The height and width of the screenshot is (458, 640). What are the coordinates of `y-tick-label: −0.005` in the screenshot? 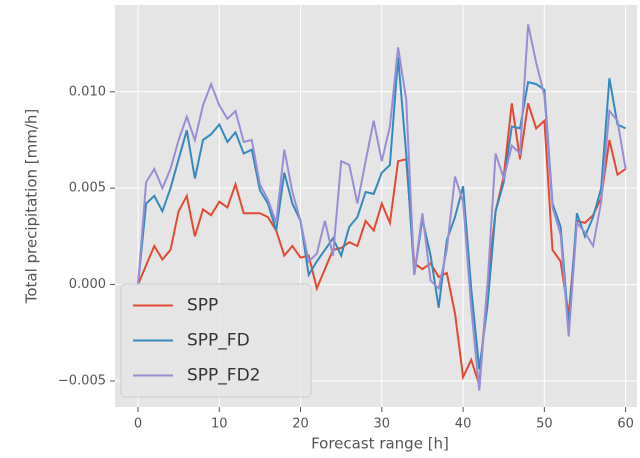 It's located at (82, 380).